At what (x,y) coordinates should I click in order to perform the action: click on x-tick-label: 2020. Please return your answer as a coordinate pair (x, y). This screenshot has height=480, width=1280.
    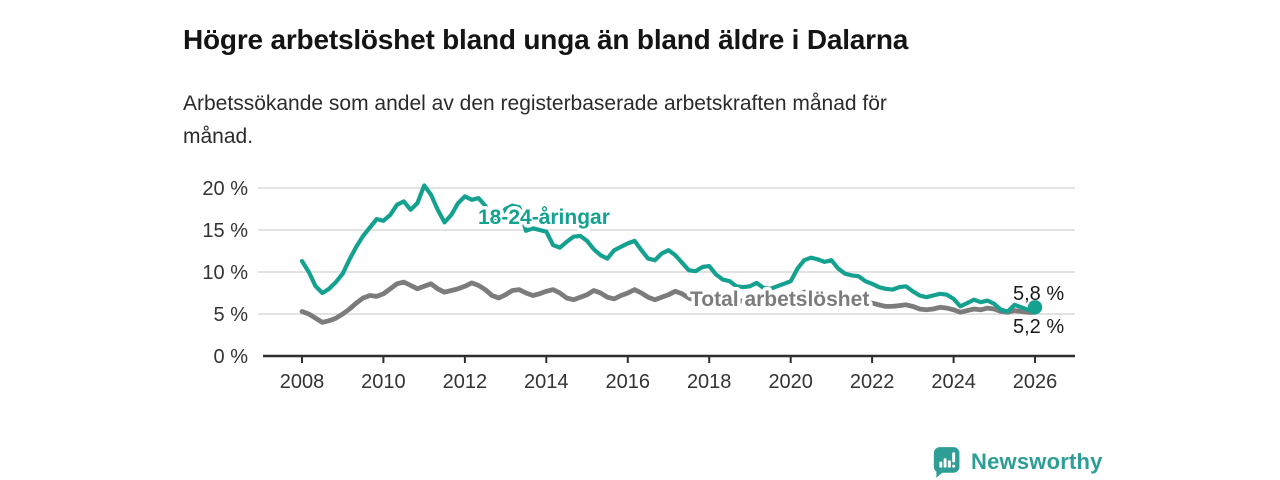
    Looking at the image, I should click on (790, 382).